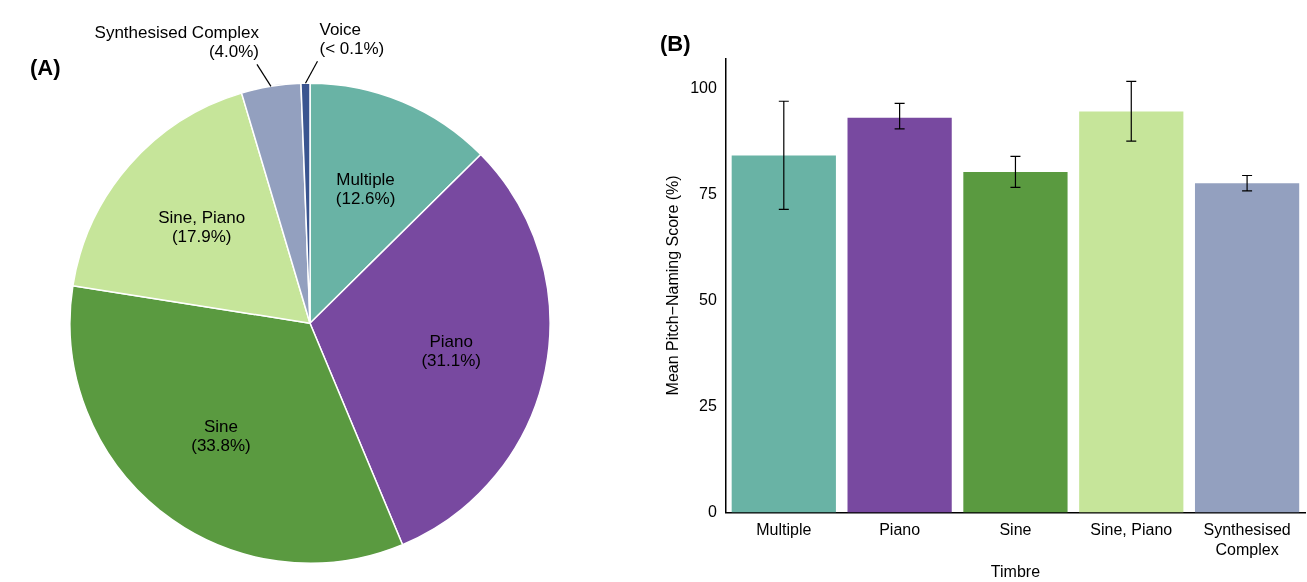 The image size is (1307, 582). Describe the element at coordinates (1015, 530) in the screenshot. I see `x-tick-label: Sine` at that location.